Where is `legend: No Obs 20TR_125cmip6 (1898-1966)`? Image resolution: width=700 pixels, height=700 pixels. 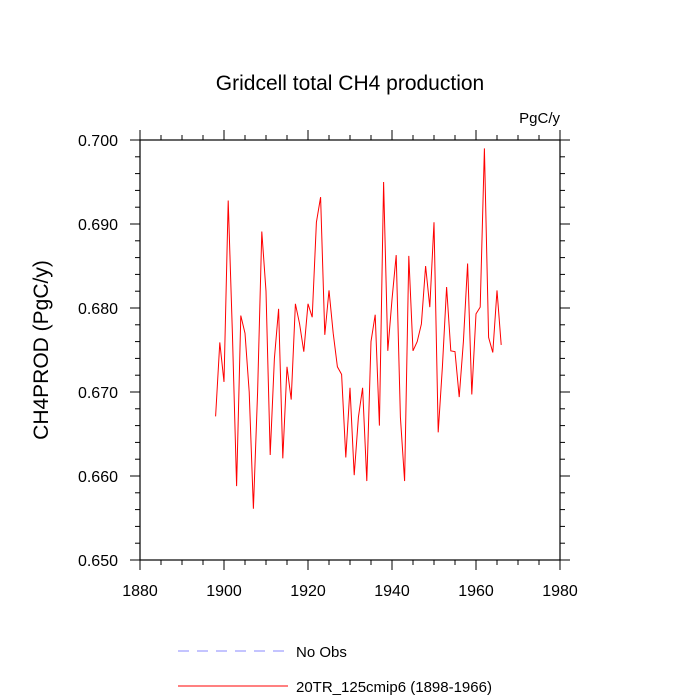 legend: No Obs 20TR_125cmip6 (1898-1966) is located at coordinates (335, 670).